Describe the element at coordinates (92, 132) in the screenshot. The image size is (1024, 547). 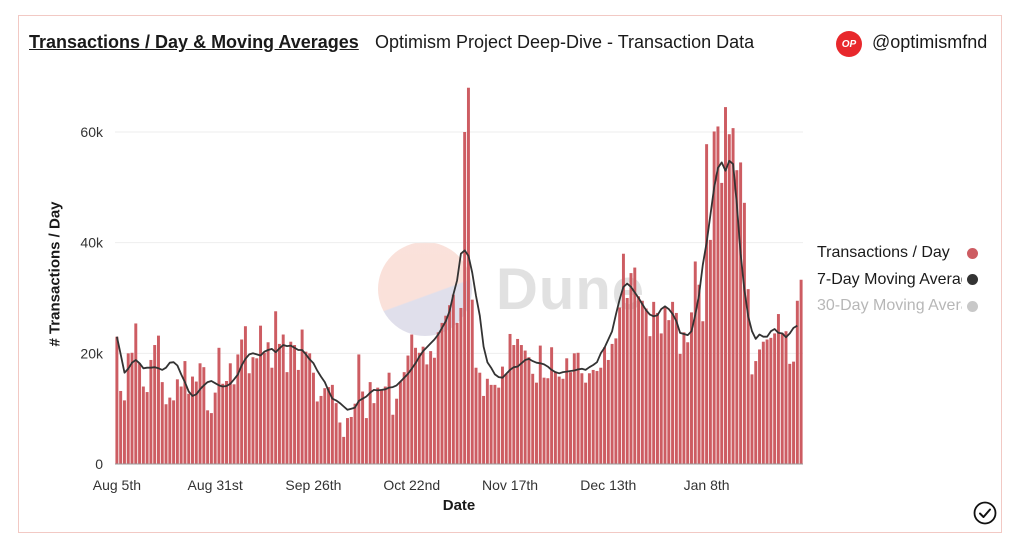
I see `y-tick-label: 60k` at that location.